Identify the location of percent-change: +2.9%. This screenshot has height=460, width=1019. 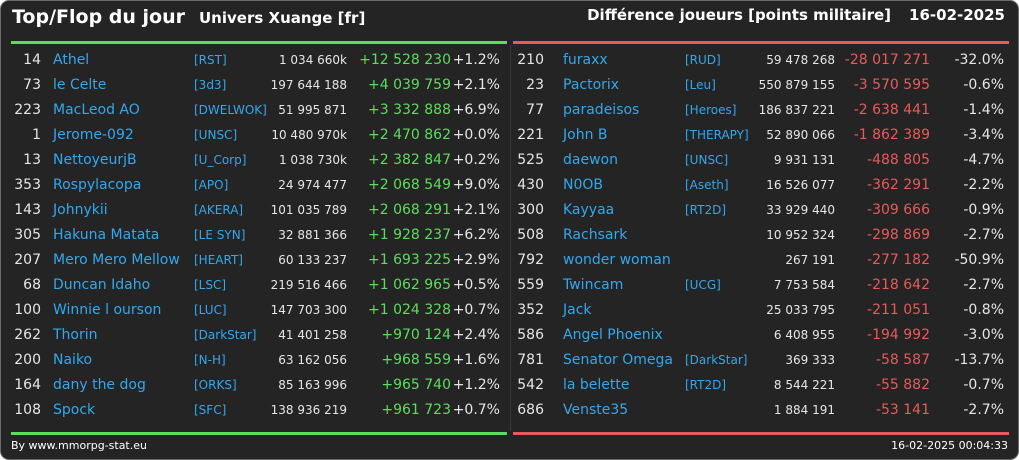
(476, 260).